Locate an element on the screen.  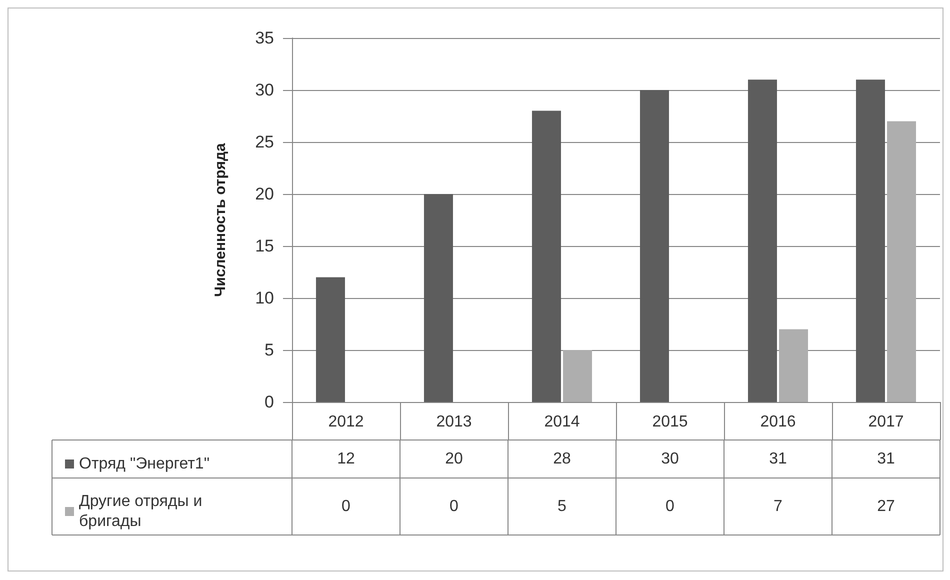
y-tick-label: 5 is located at coordinates (269, 350).